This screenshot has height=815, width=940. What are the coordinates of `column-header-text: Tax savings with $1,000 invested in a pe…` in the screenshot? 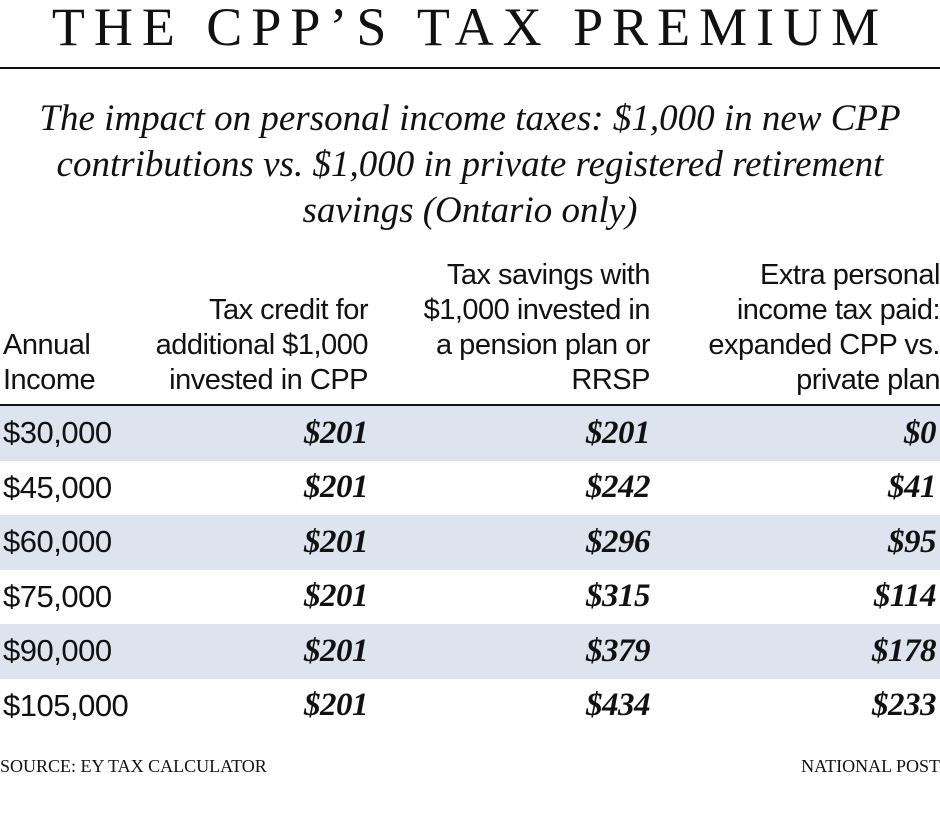 It's located at (537, 327).